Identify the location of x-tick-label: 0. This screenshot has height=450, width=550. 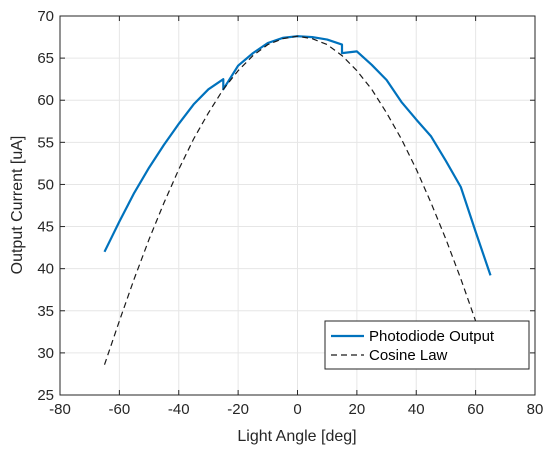
(297, 409).